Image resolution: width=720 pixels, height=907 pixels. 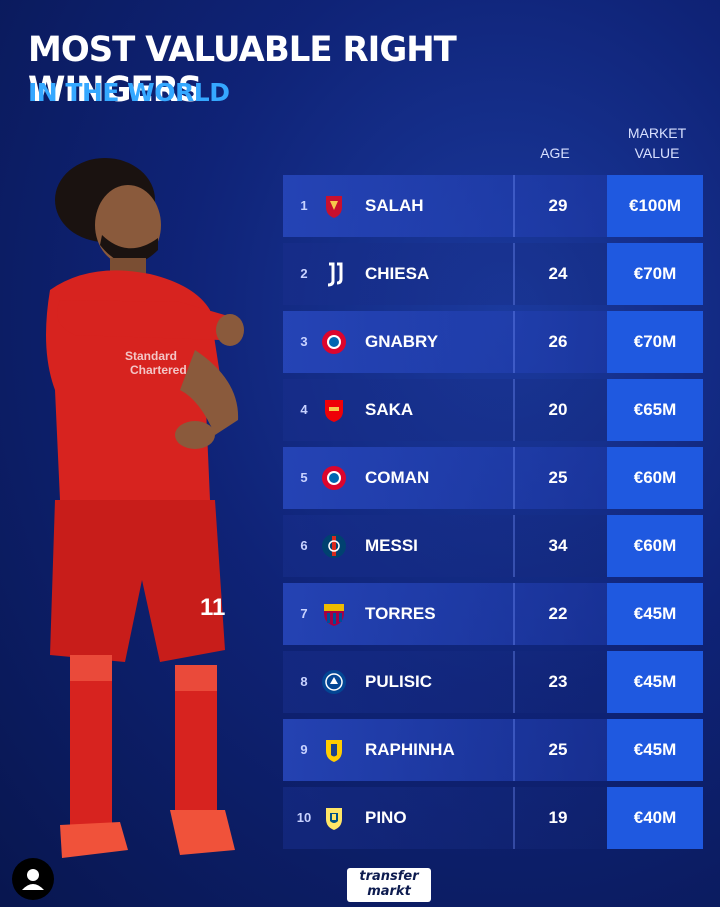 What do you see at coordinates (389, 876) in the screenshot?
I see `logo-line1: transfer` at bounding box center [389, 876].